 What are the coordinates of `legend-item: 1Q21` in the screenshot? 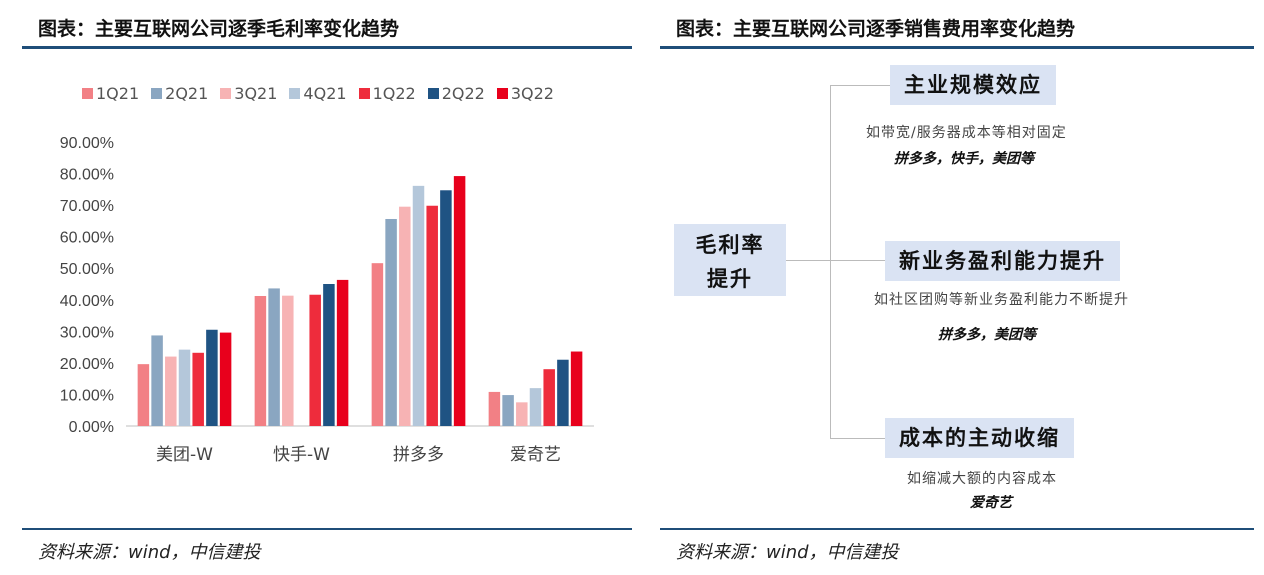 It's located at (110, 93).